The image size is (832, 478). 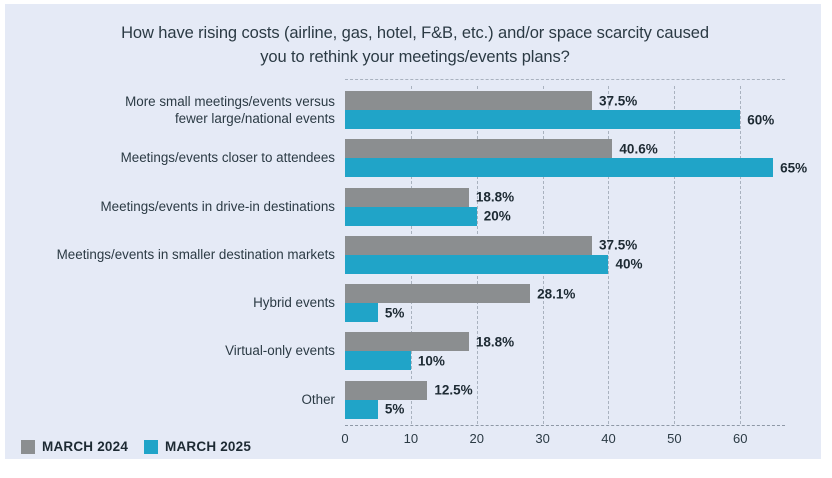 I want to click on x-tick-40: 40, so click(x=608, y=438).